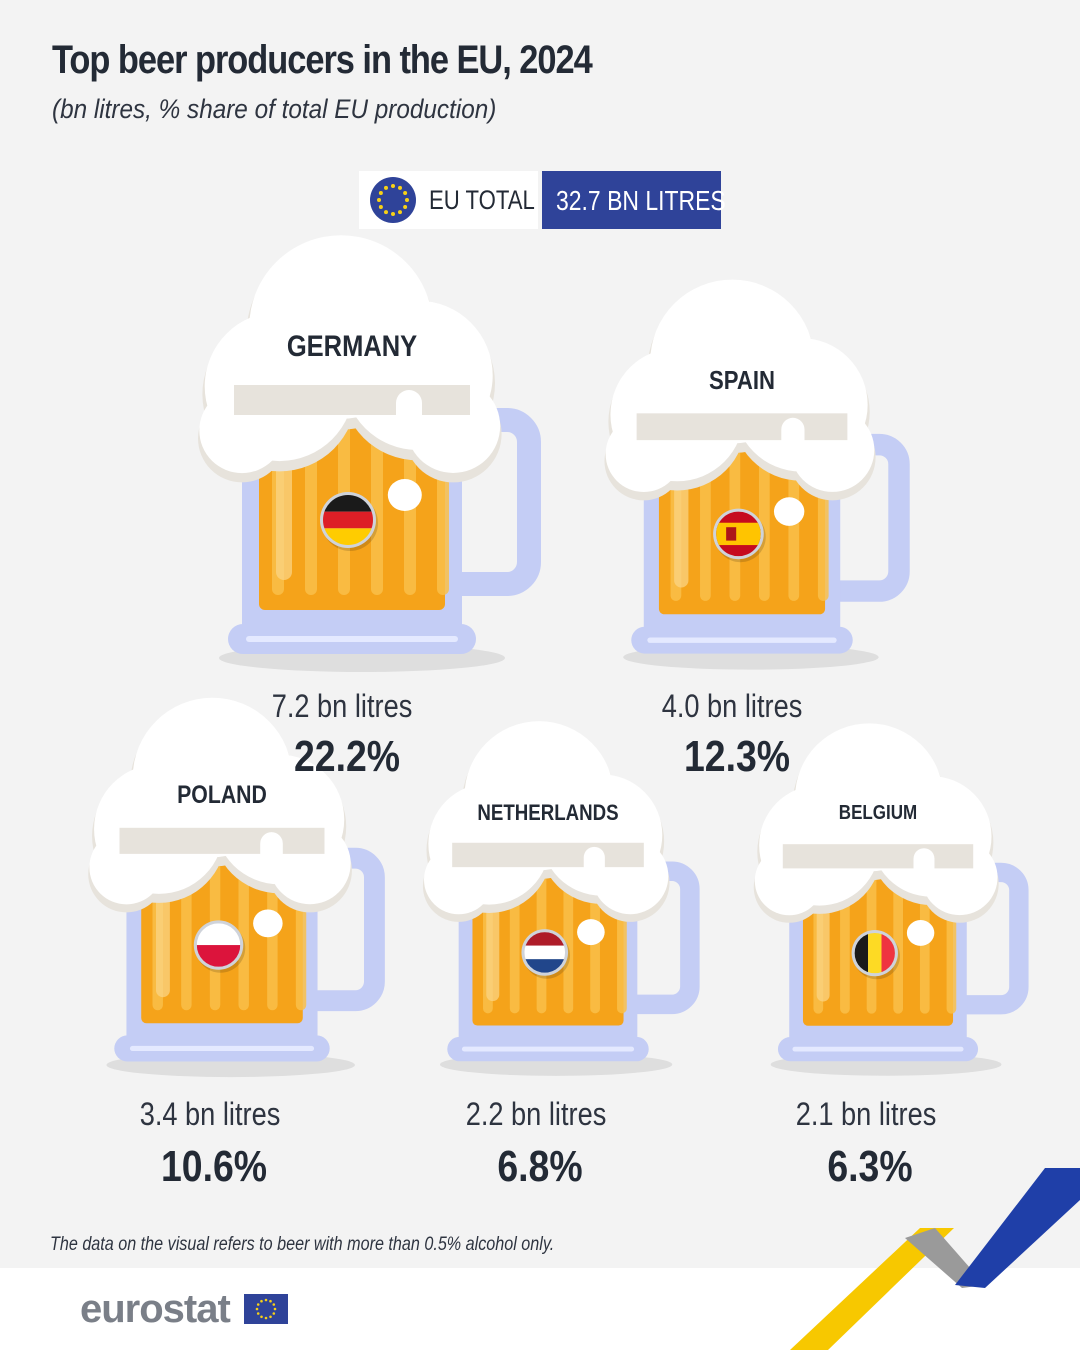 The image size is (1080, 1350). I want to click on beer-mug-spain, so click(757, 474).